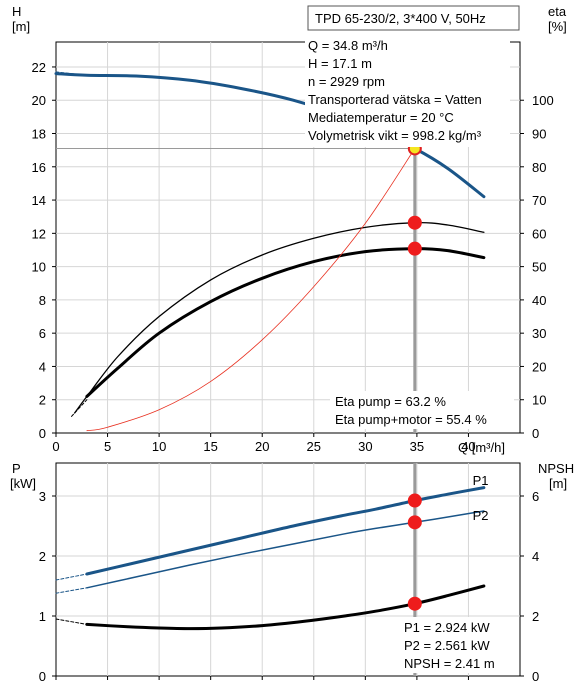  I want to click on series-head, so click(270, 135).